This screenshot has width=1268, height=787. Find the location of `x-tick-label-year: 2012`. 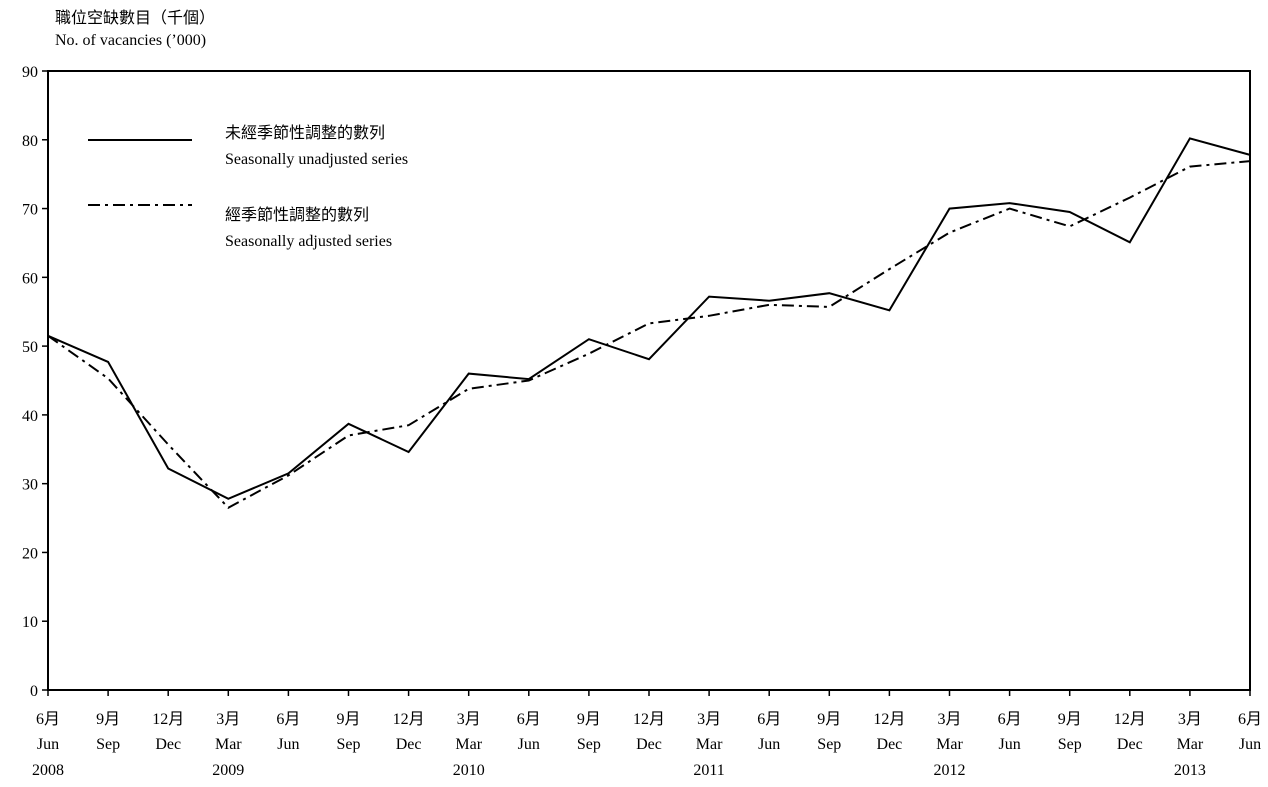

x-tick-label-year: 2012 is located at coordinates (950, 770).